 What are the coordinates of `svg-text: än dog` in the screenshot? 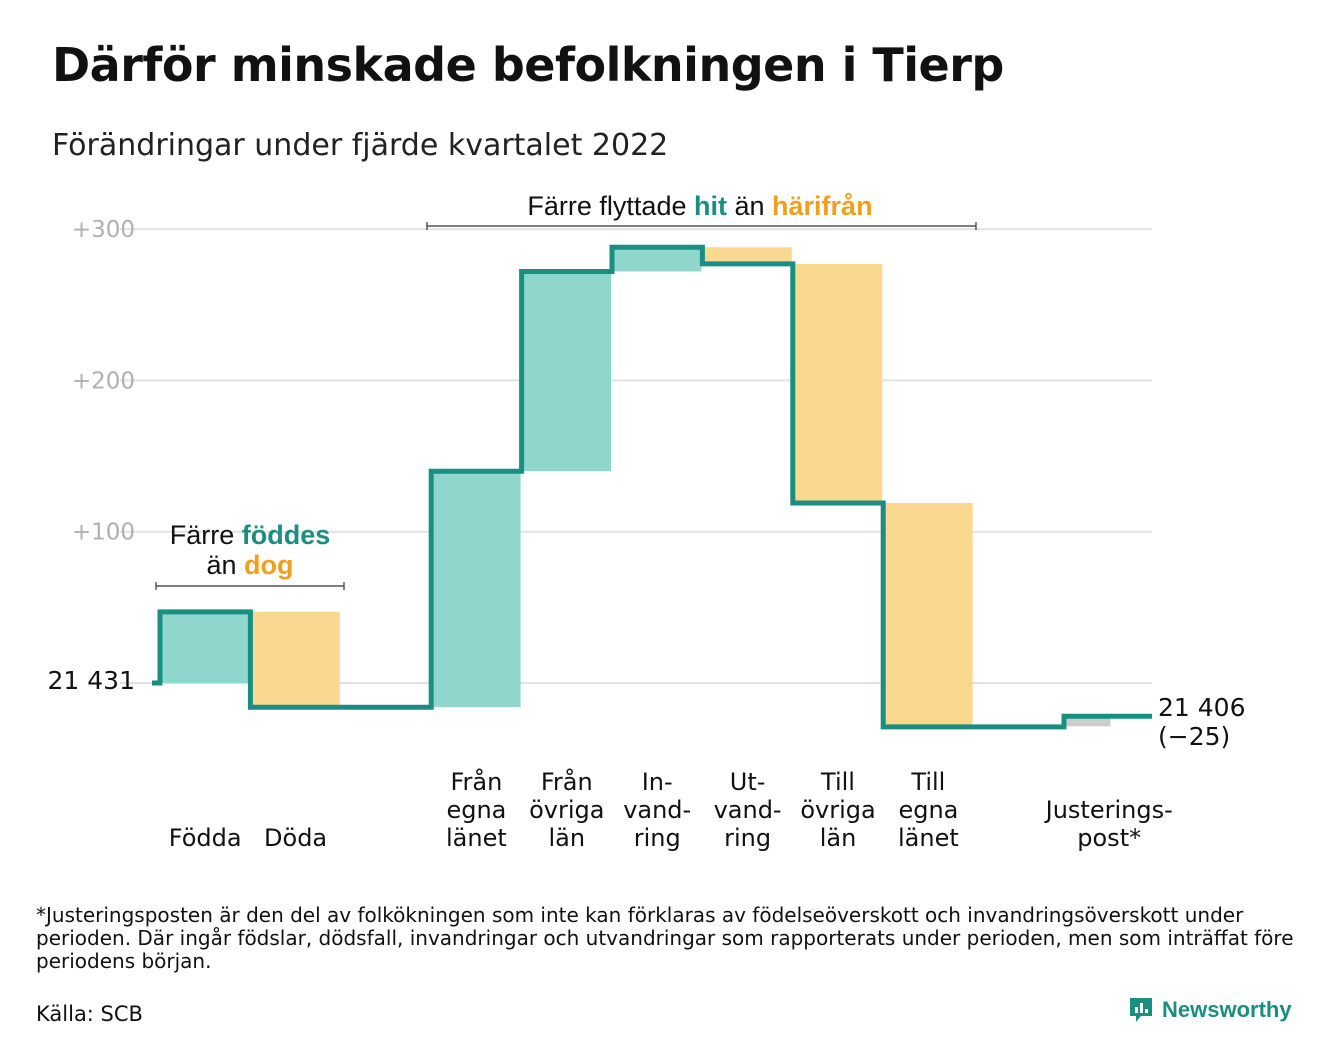 It's located at (249, 565).